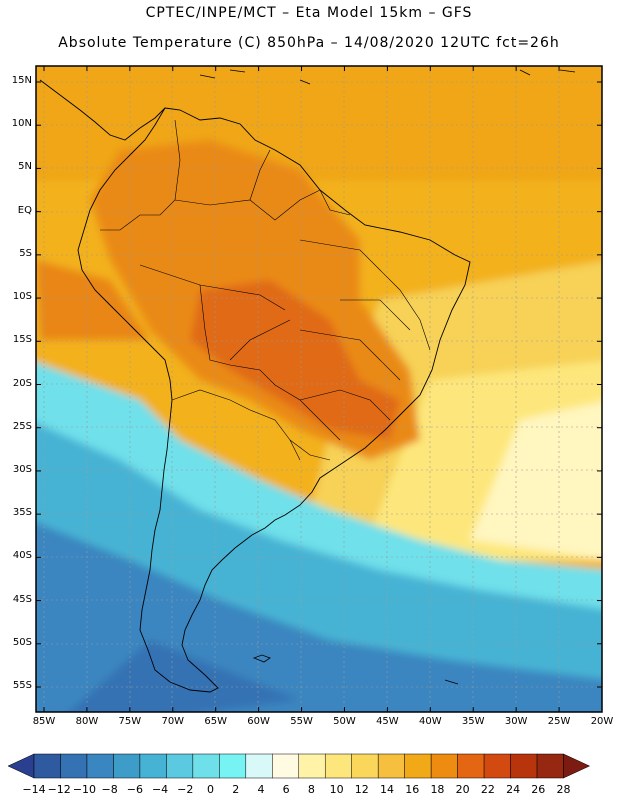 The height and width of the screenshot is (800, 618). What do you see at coordinates (215, 721) in the screenshot?
I see `lon-label: 65W` at bounding box center [215, 721].